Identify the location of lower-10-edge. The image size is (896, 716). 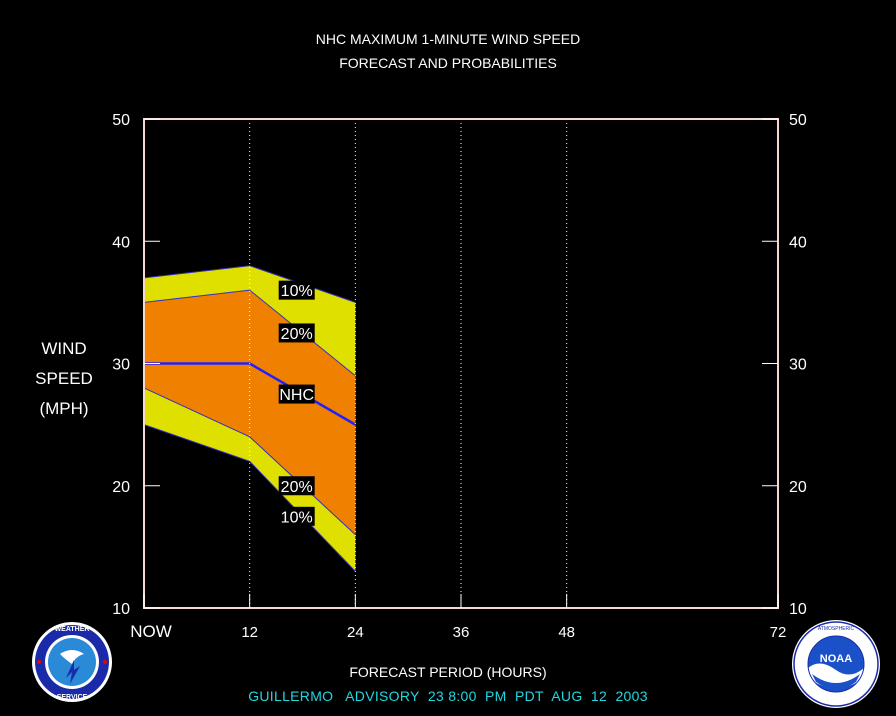
(249, 498).